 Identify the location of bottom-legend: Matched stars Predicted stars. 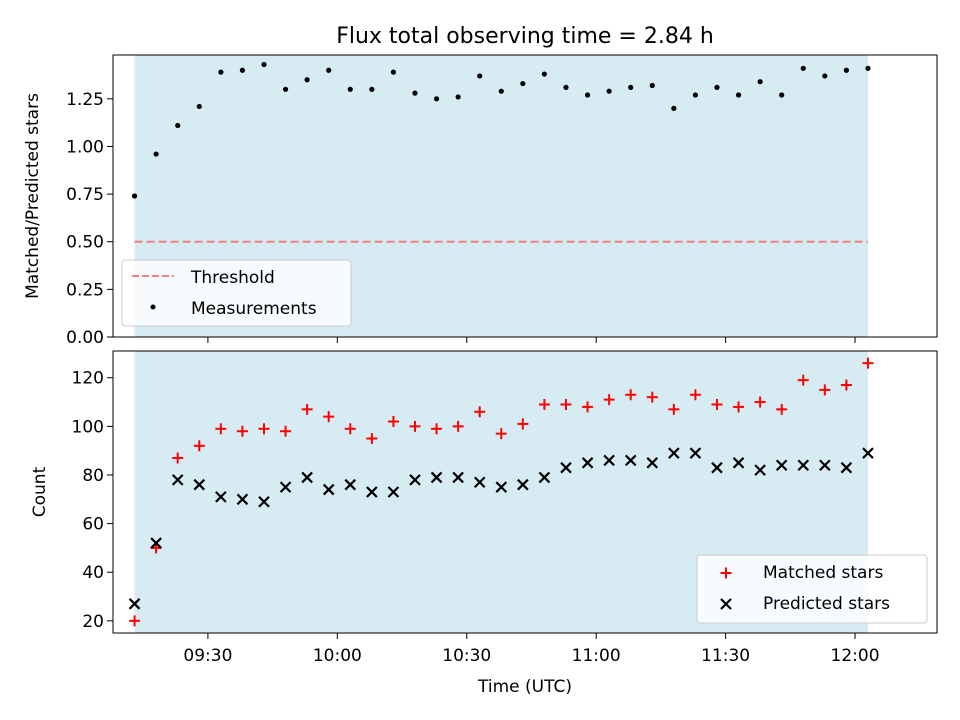
(812, 589).